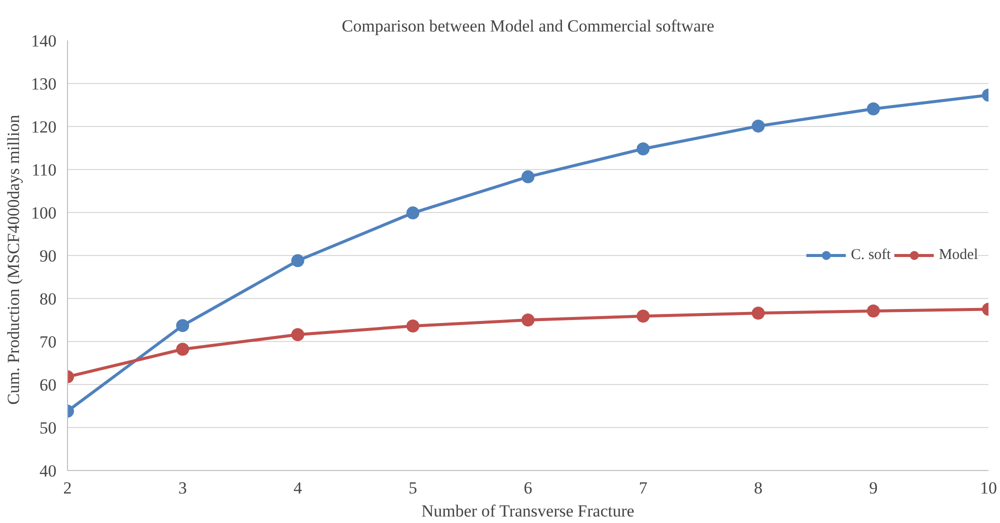 Image resolution: width=1000 pixels, height=523 pixels. Describe the element at coordinates (48, 256) in the screenshot. I see `y-tick-label: 90` at that location.